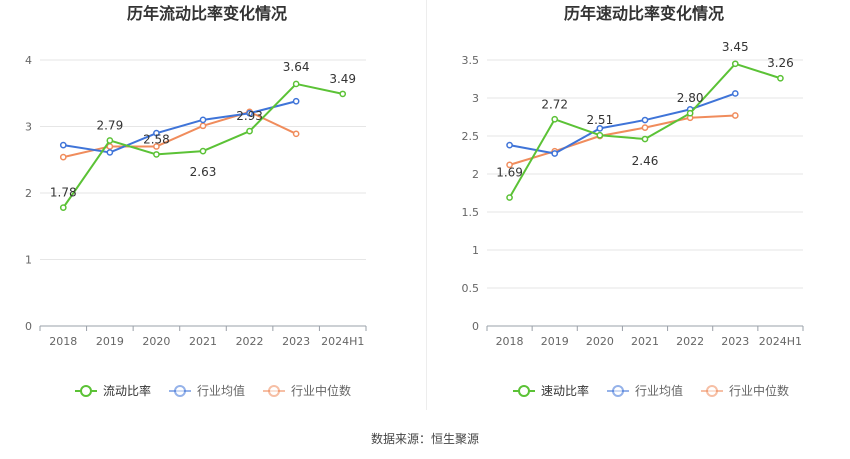  I want to click on y-tick-label: 4, so click(28, 60).